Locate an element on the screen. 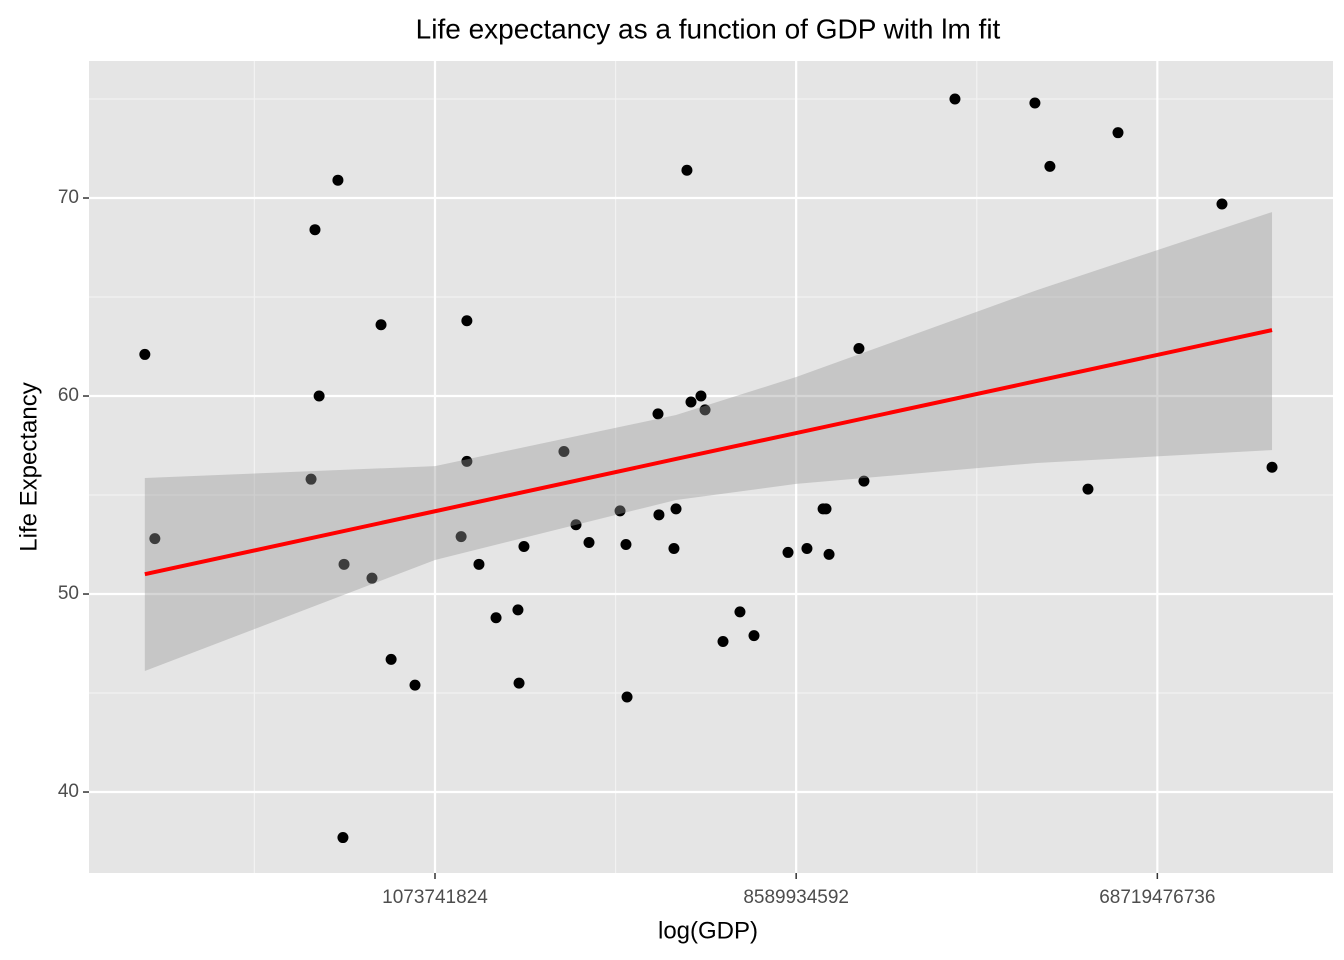  y-tick-label: 60 is located at coordinates (68, 395).